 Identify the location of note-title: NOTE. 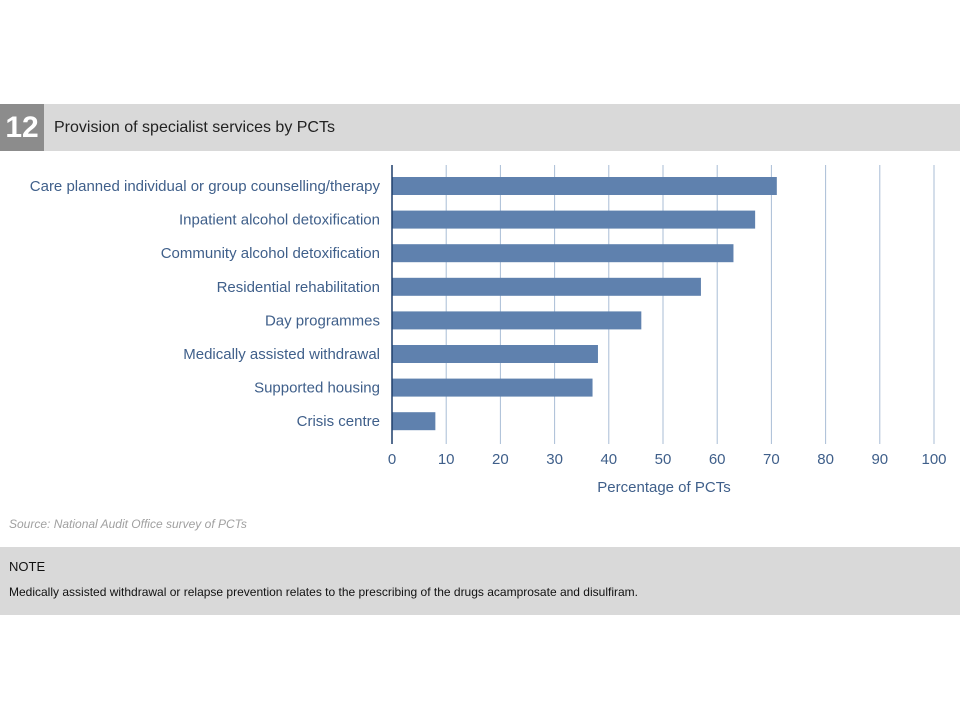
(27, 566).